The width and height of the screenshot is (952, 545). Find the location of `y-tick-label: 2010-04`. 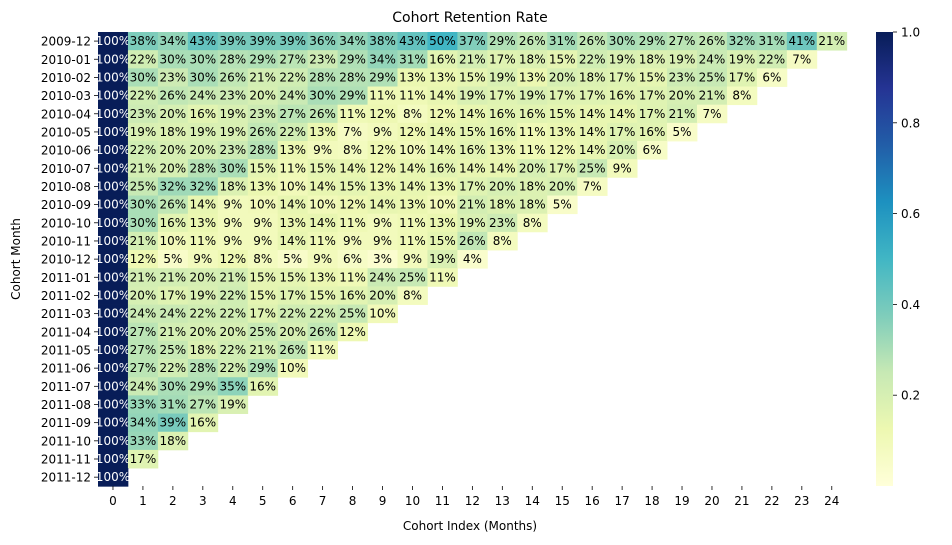

y-tick-label: 2010-04 is located at coordinates (66, 114).